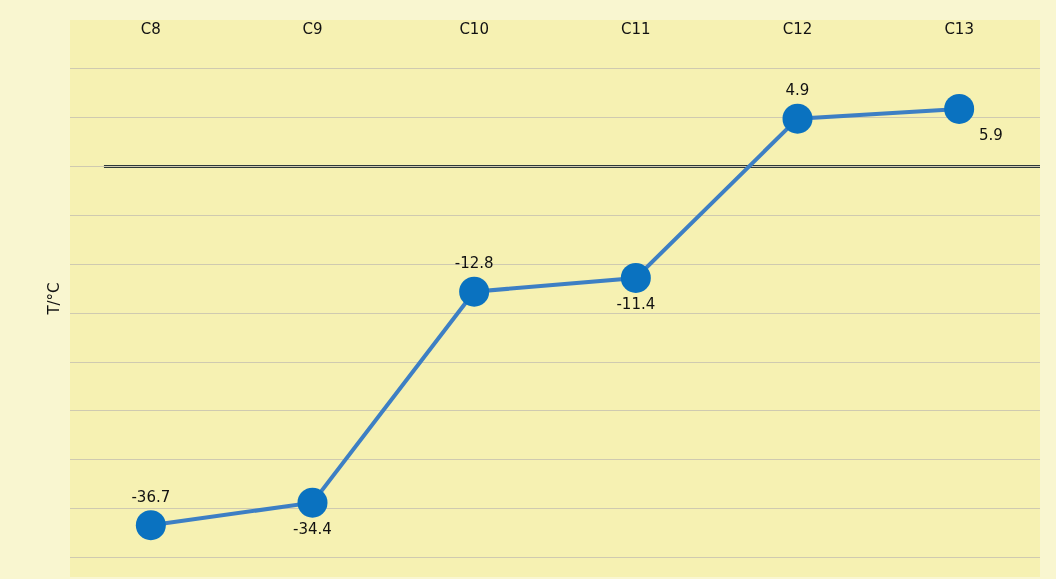  What do you see at coordinates (797, 90) in the screenshot?
I see `data-label: 4.9` at bounding box center [797, 90].